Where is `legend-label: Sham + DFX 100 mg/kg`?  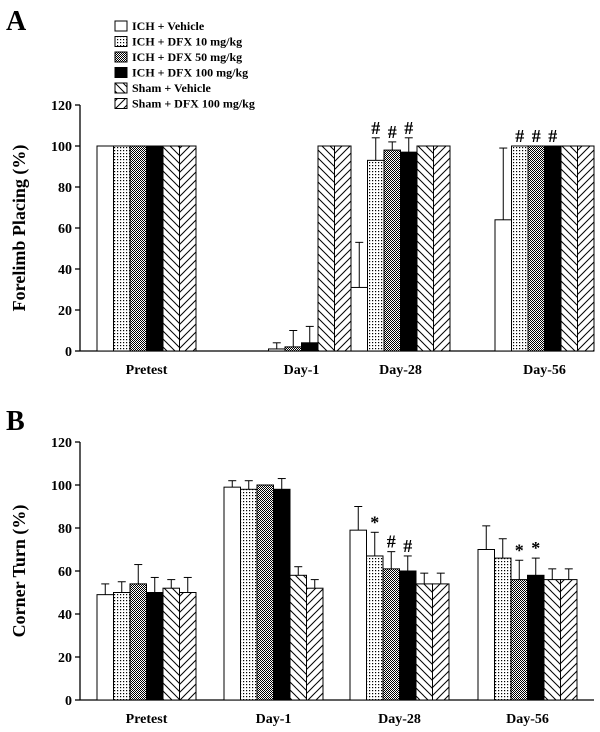
legend-label: Sham + DFX 100 mg/kg is located at coordinates (193, 104).